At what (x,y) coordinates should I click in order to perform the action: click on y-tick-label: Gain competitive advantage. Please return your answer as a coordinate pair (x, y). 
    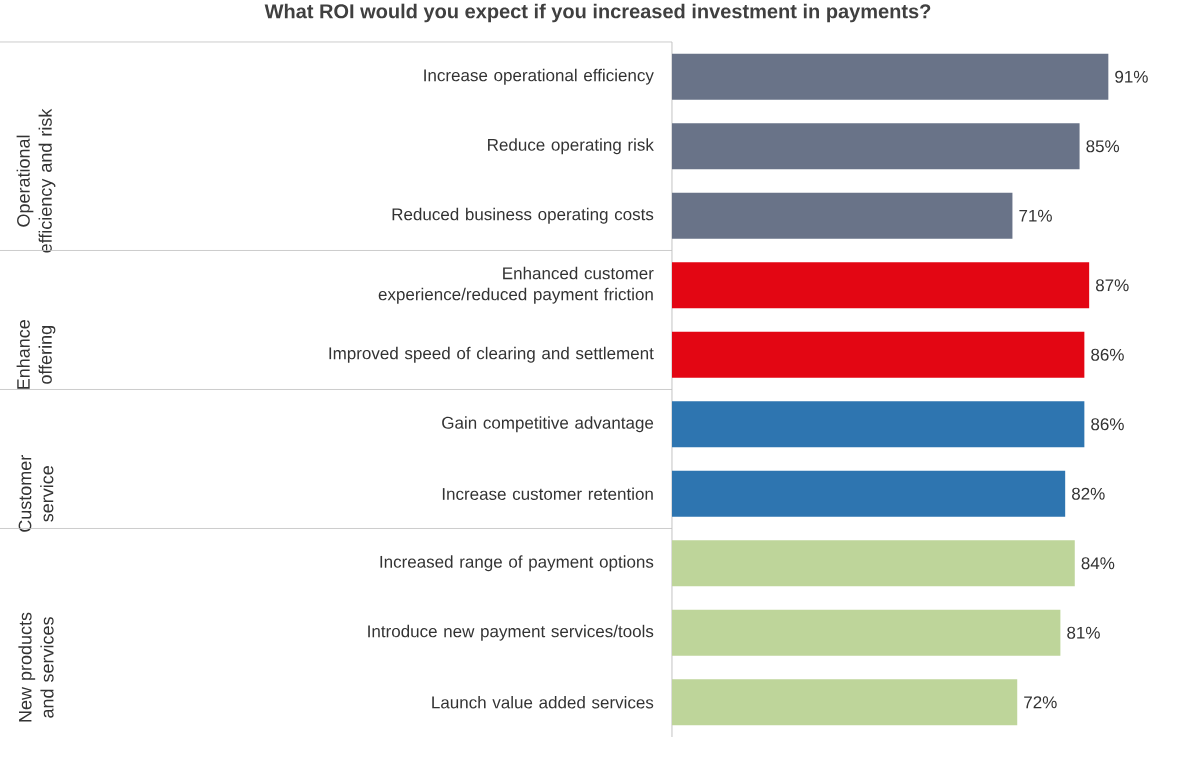
    Looking at the image, I should click on (548, 424).